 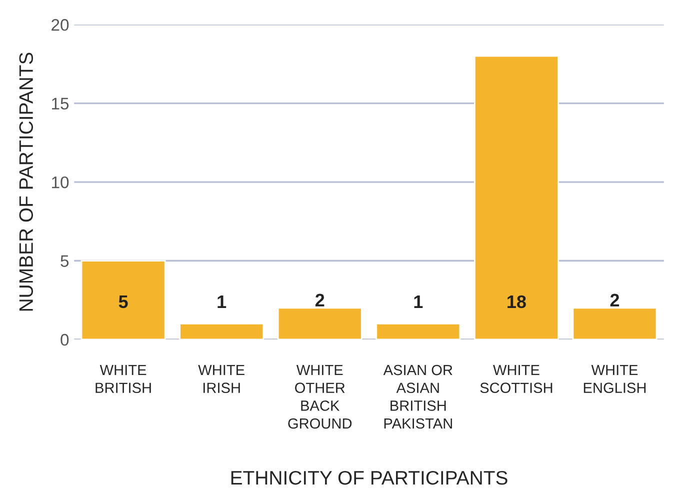 What do you see at coordinates (60, 25) in the screenshot?
I see `y-tick-label: 20` at bounding box center [60, 25].